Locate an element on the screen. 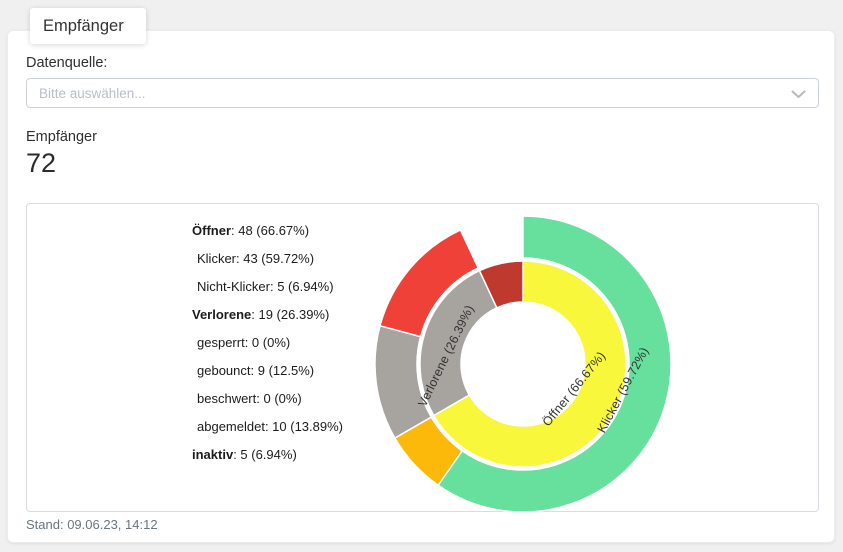 Image resolution: width=843 pixels, height=552 pixels. recipients-count: 72 is located at coordinates (41, 163).